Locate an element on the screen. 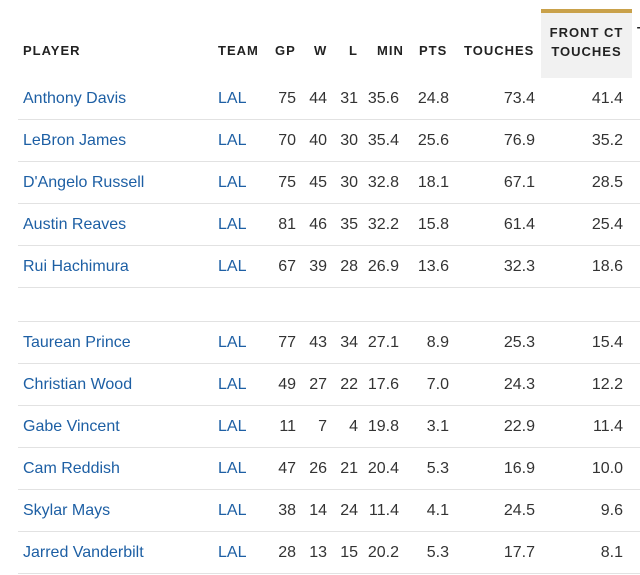 The width and height of the screenshot is (640, 575). cell-pts: 8.9 is located at coordinates (437, 342).